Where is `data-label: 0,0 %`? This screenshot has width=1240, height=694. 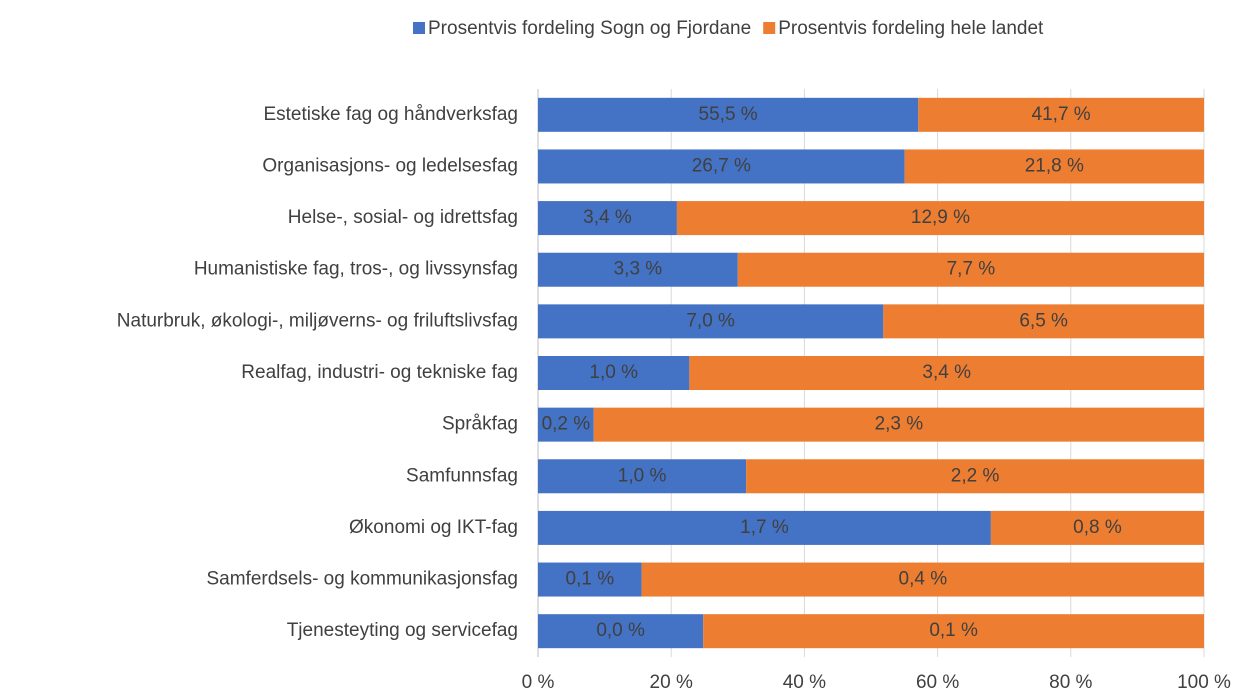
data-label: 0,0 % is located at coordinates (620, 630).